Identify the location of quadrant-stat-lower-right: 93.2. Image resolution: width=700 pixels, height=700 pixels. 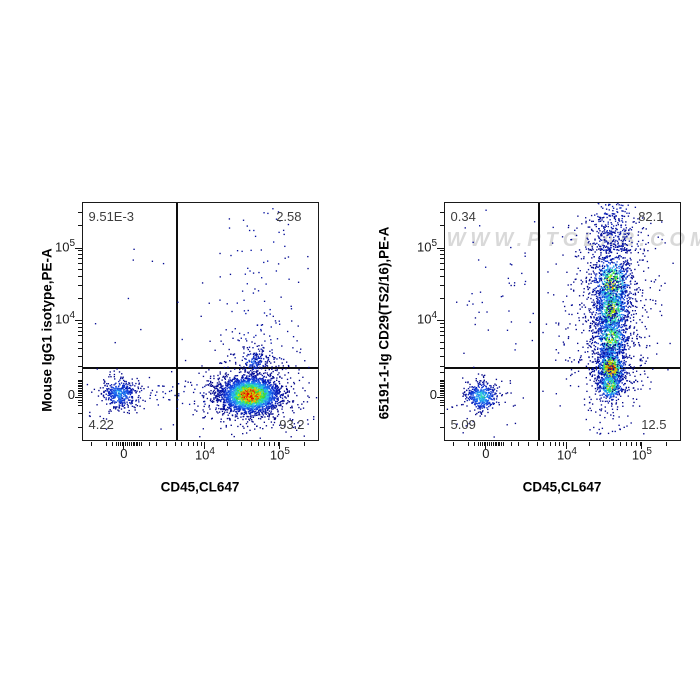
(292, 424).